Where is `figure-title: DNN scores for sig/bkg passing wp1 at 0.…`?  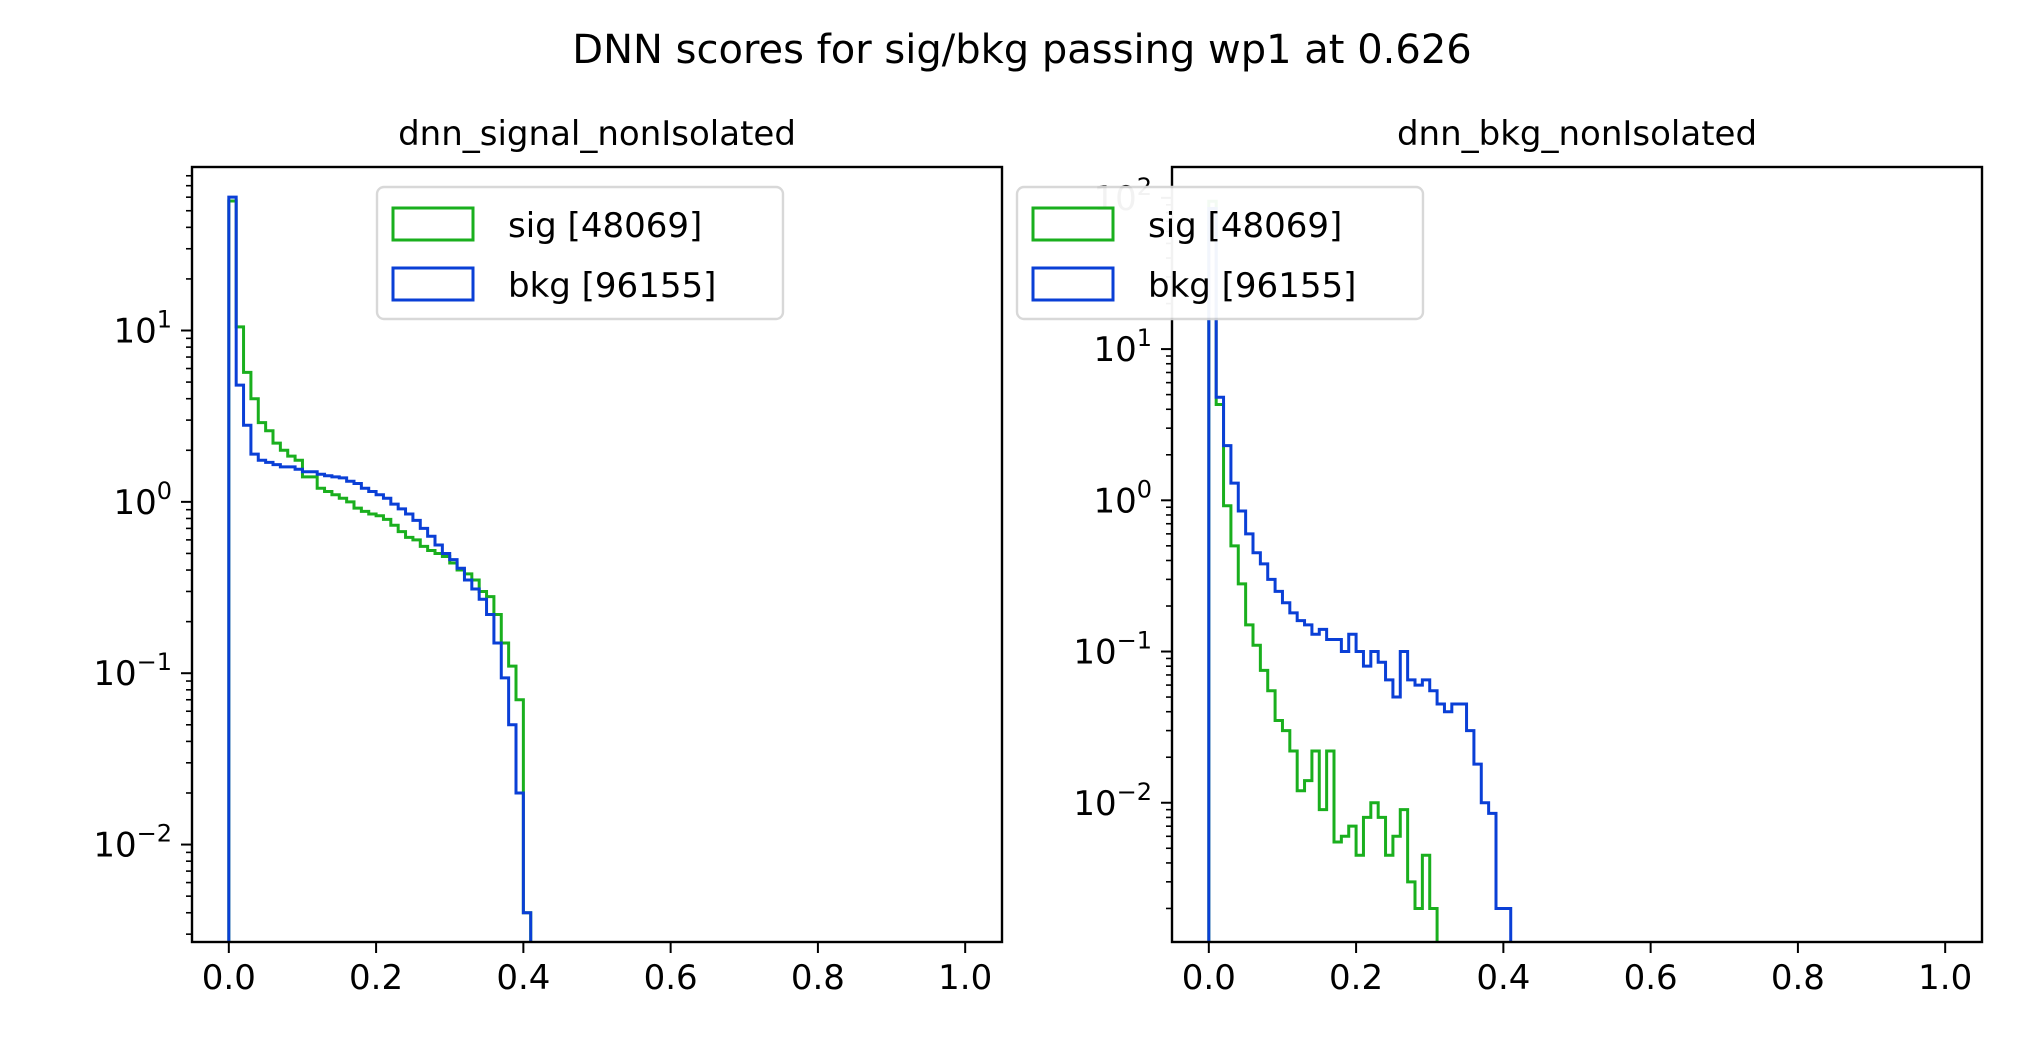
figure-title: DNN scores for sig/bkg passing wp1 at 0.… is located at coordinates (1022, 50).